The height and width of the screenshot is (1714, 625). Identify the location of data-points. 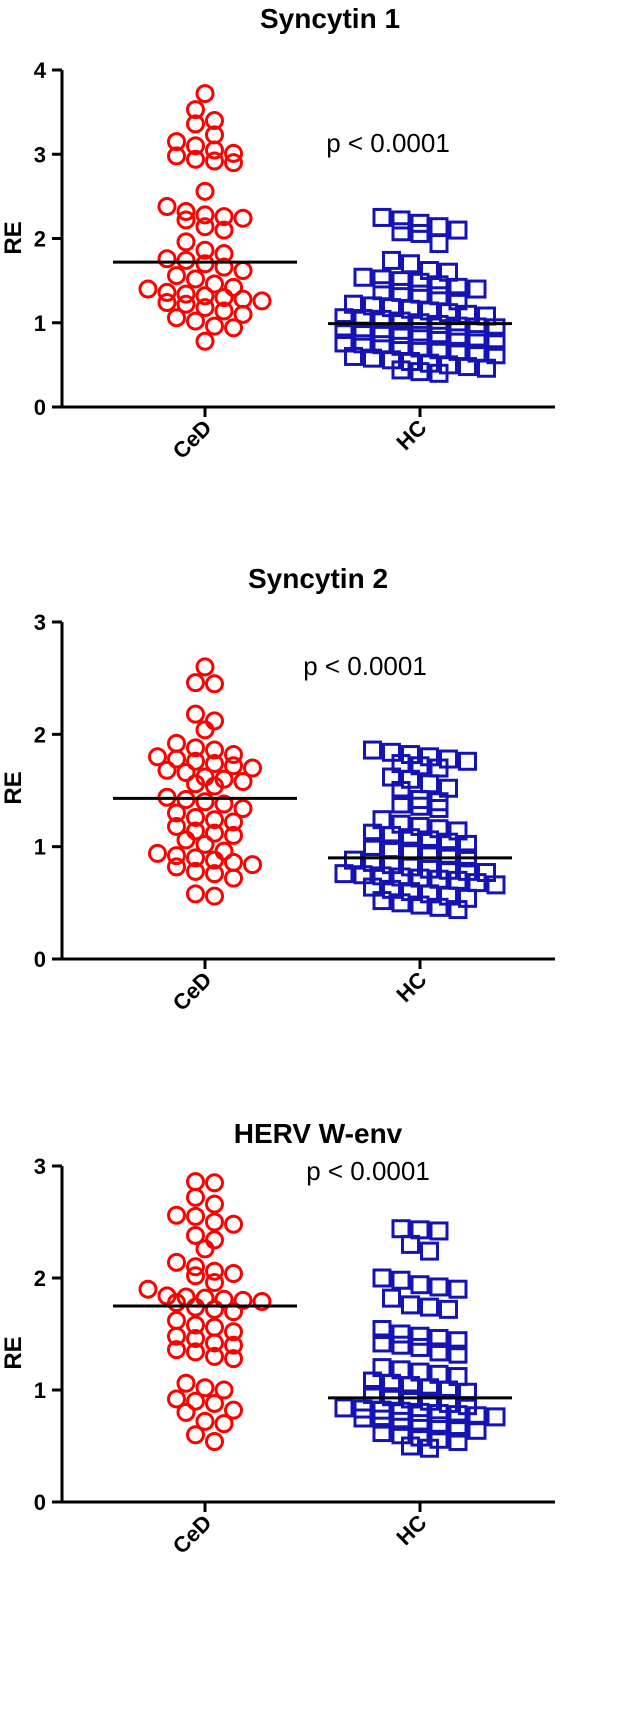
(312, 788).